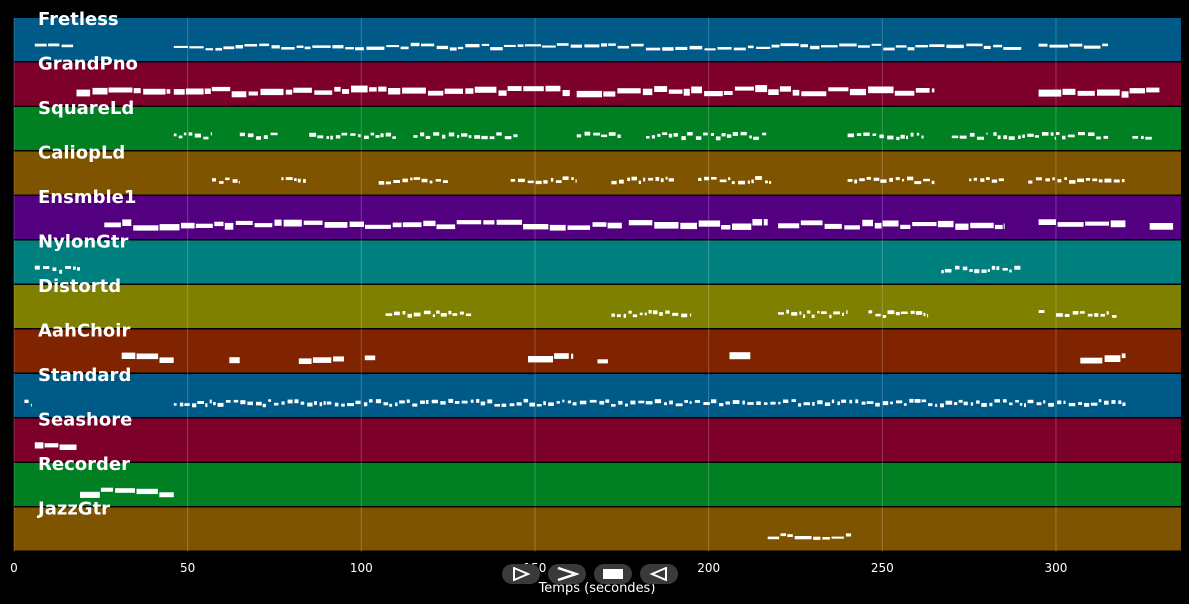 Image resolution: width=1189 pixels, height=604 pixels. I want to click on stop-button, so click(613, 574).